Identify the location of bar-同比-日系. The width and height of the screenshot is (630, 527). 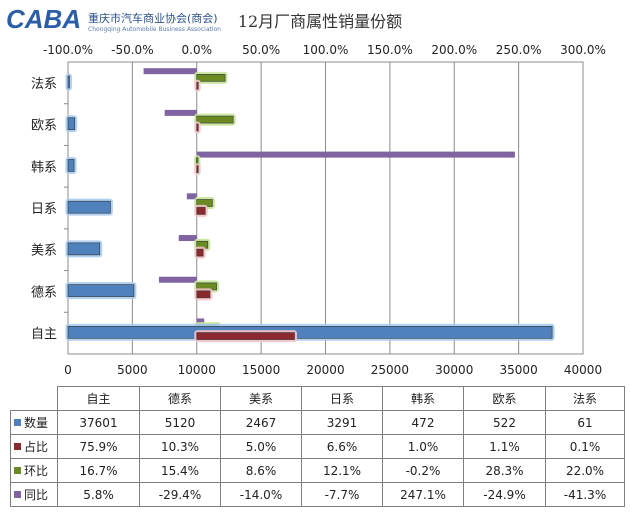
(191, 196).